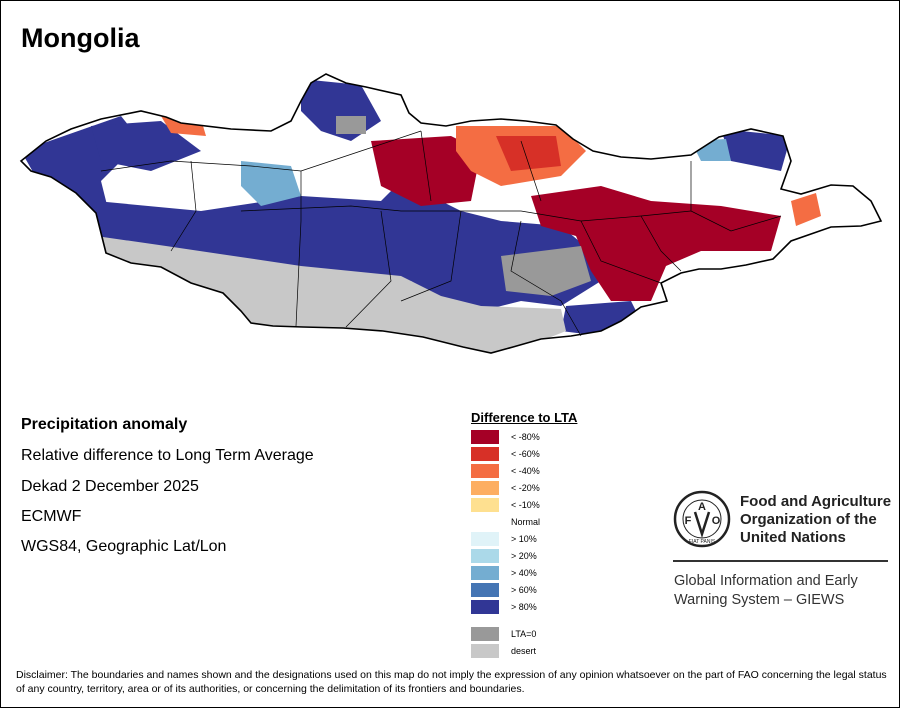 The width and height of the screenshot is (900, 708). What do you see at coordinates (505, 437) in the screenshot?
I see `legend-item: < -80%` at bounding box center [505, 437].